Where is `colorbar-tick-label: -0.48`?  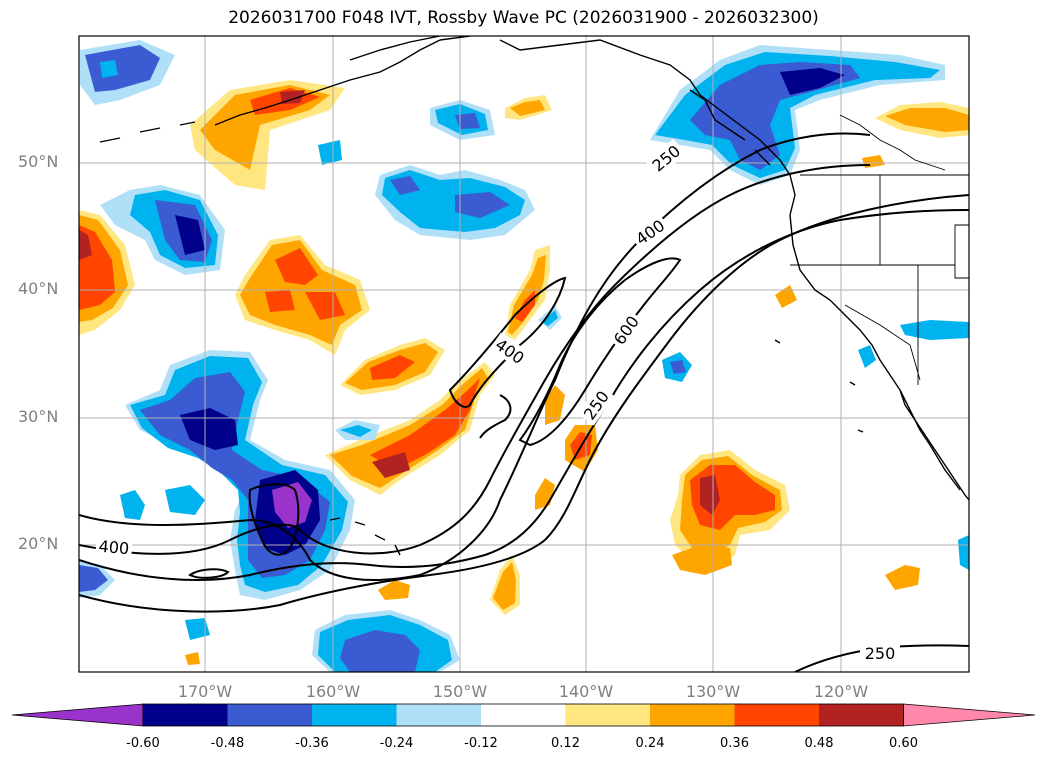
colorbar-tick-label: -0.48 is located at coordinates (227, 743).